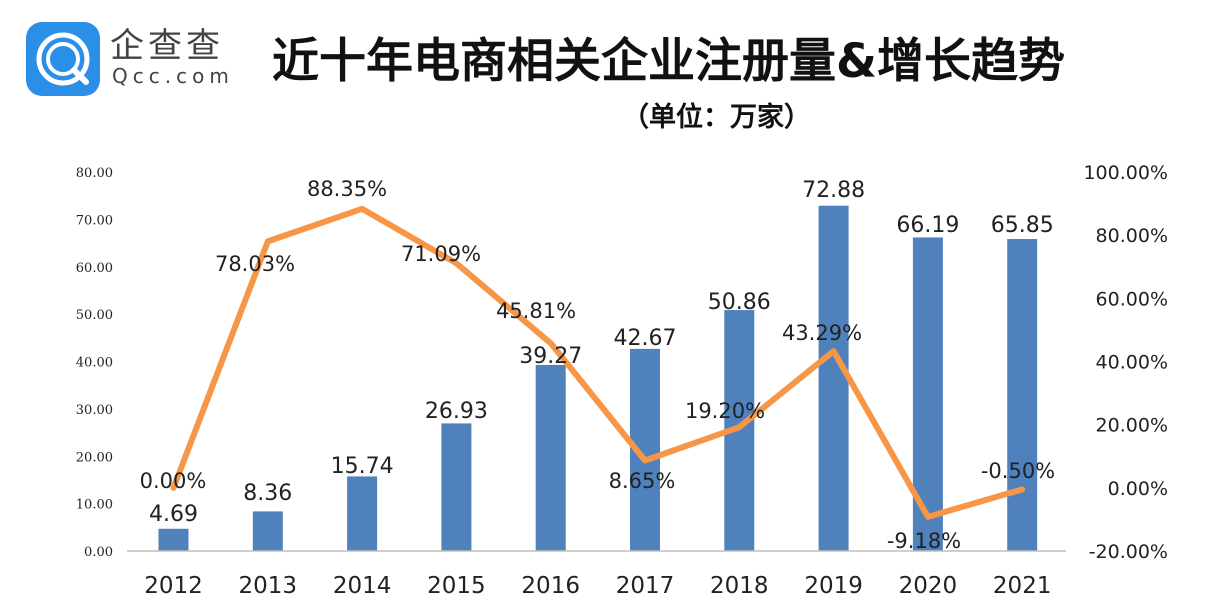 The width and height of the screenshot is (1232, 612). Describe the element at coordinates (924, 541) in the screenshot. I see `line-value-label: -9.18%` at that location.